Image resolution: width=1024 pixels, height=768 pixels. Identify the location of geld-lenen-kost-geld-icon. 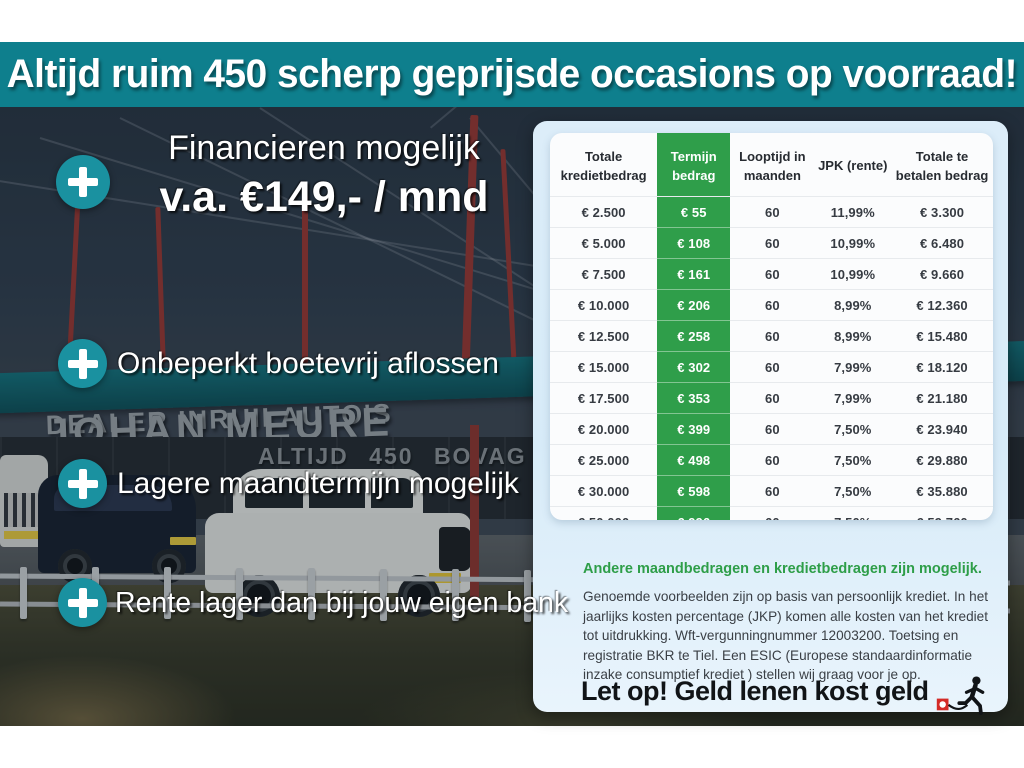
(960, 695).